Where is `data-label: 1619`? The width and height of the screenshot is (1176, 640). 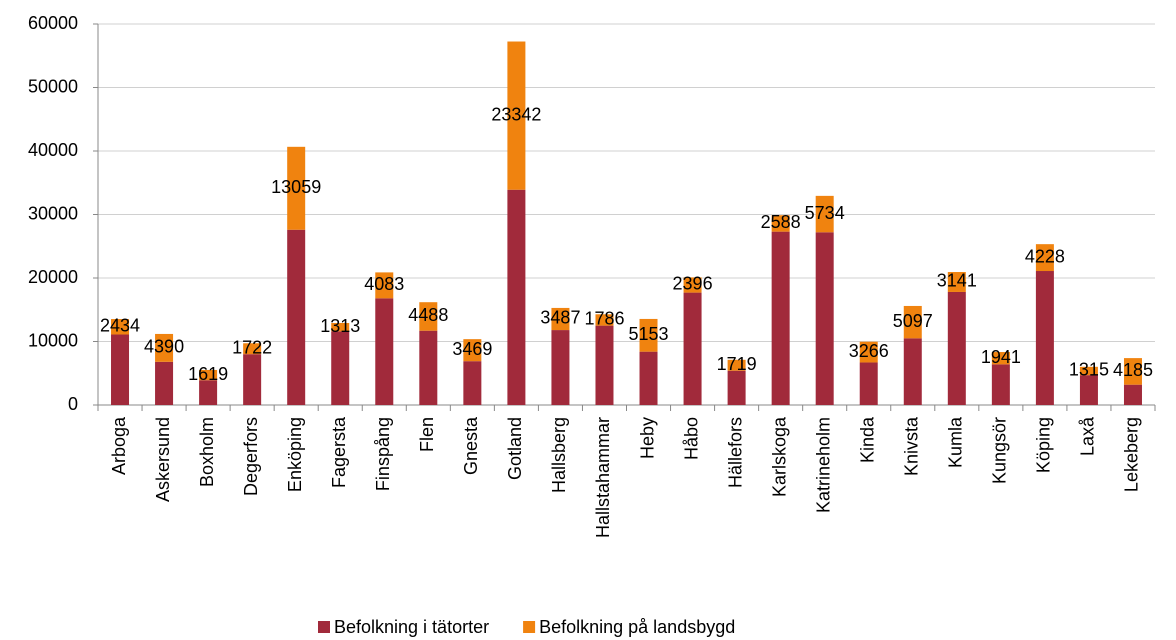 data-label: 1619 is located at coordinates (208, 374).